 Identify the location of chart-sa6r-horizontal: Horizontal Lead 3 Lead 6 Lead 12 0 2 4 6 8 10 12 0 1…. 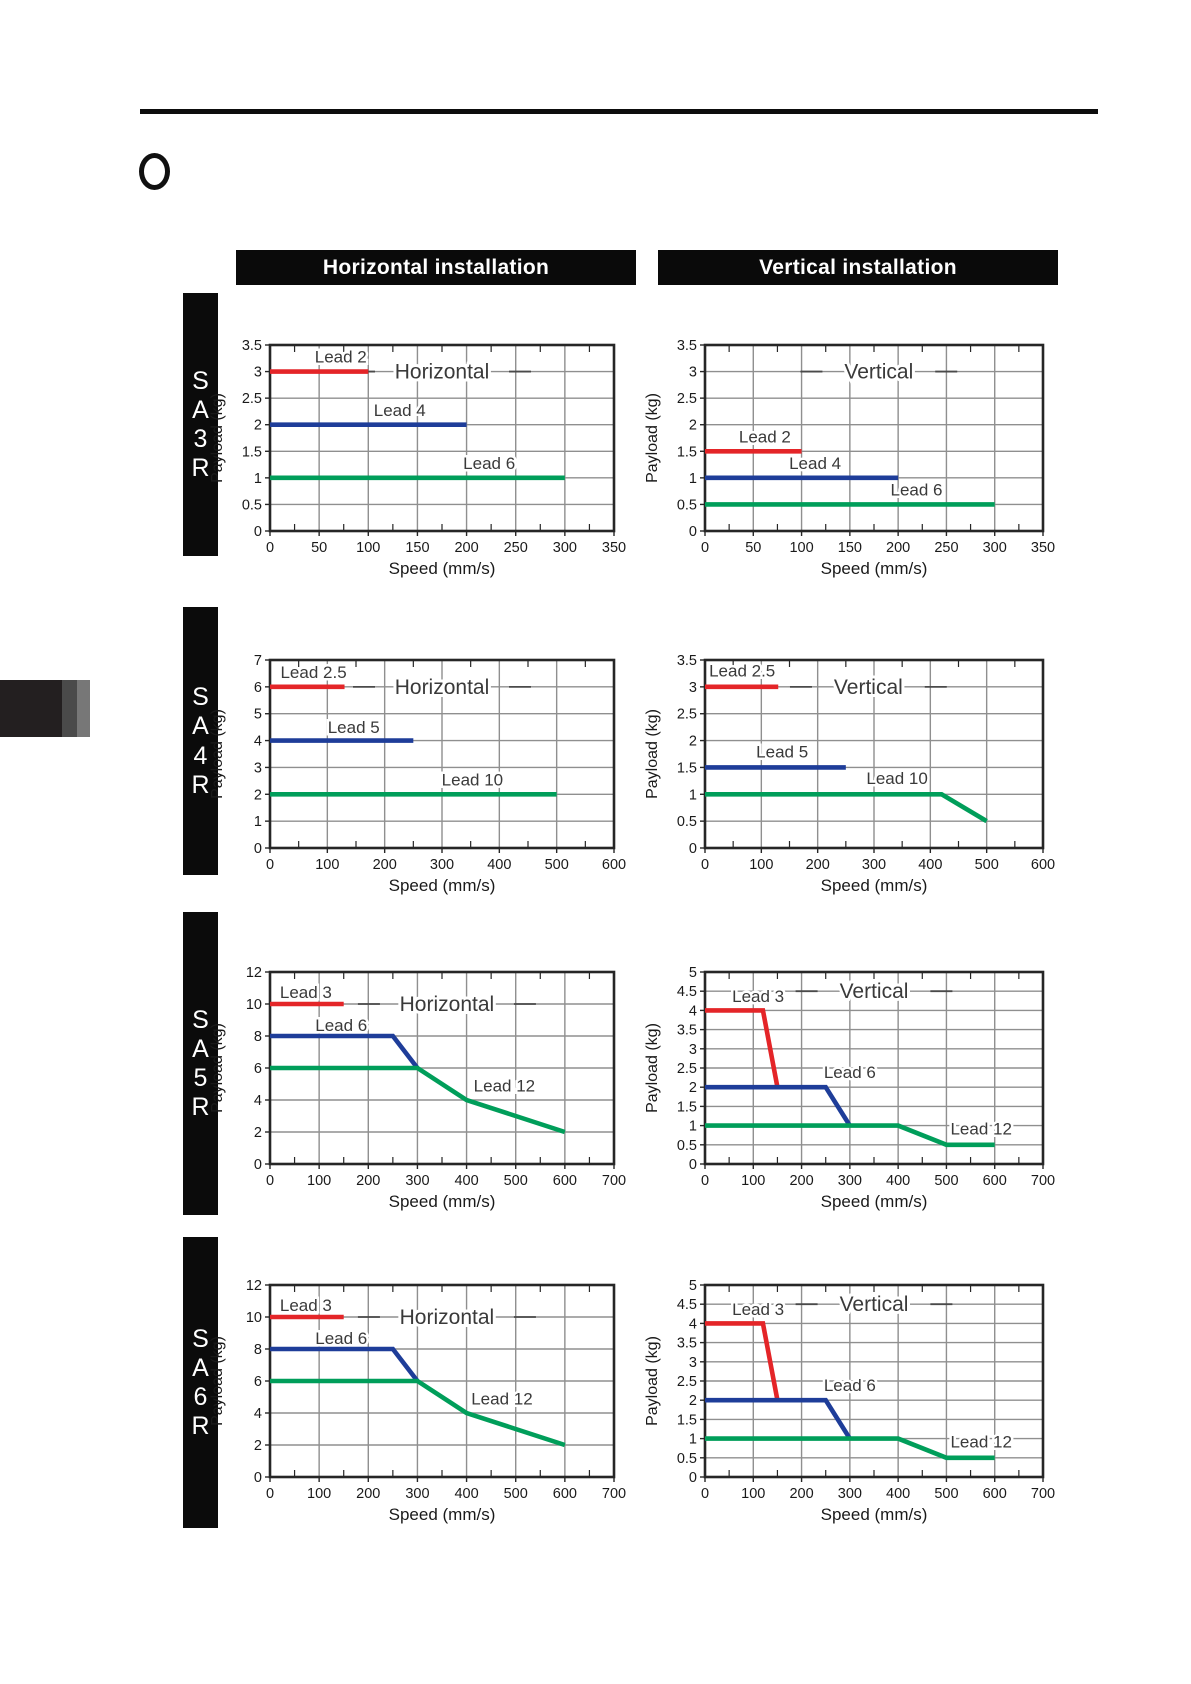
(417, 1401).